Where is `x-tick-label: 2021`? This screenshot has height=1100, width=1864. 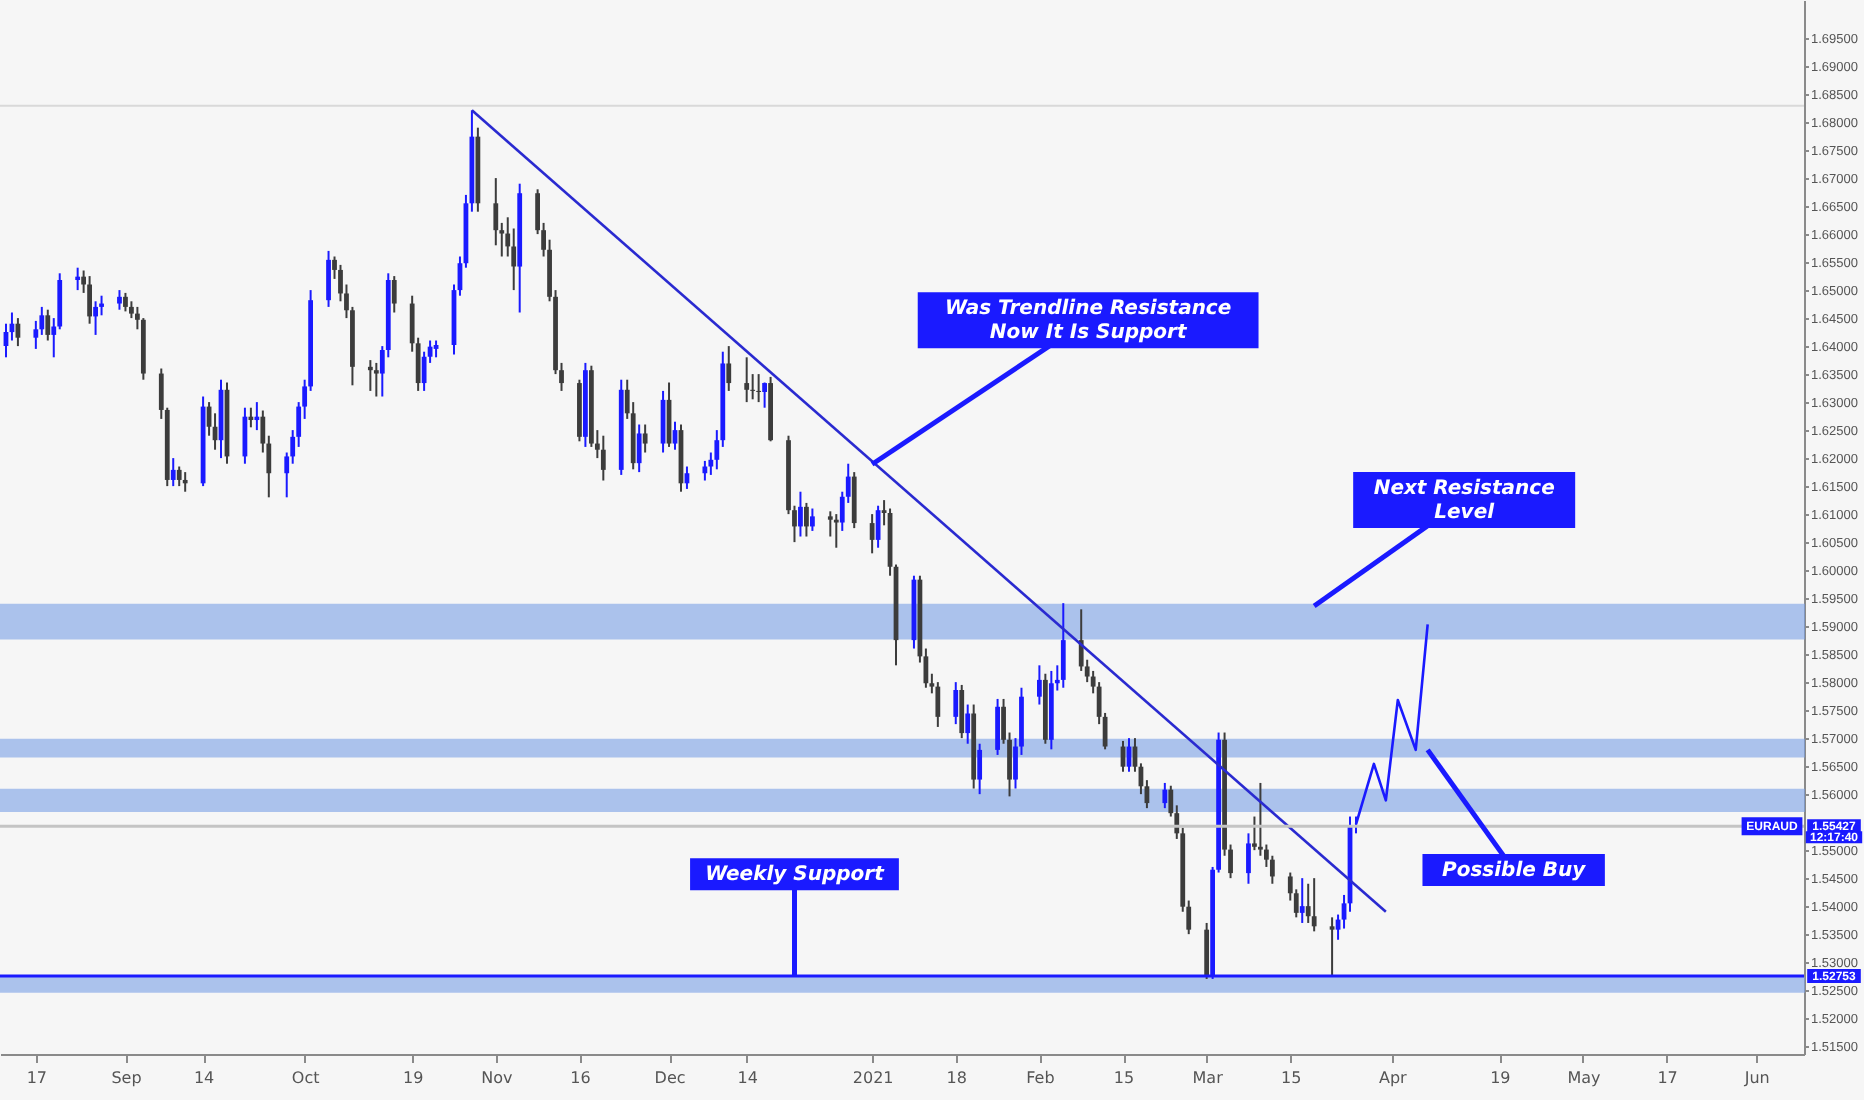
x-tick-label: 2021 is located at coordinates (873, 1078).